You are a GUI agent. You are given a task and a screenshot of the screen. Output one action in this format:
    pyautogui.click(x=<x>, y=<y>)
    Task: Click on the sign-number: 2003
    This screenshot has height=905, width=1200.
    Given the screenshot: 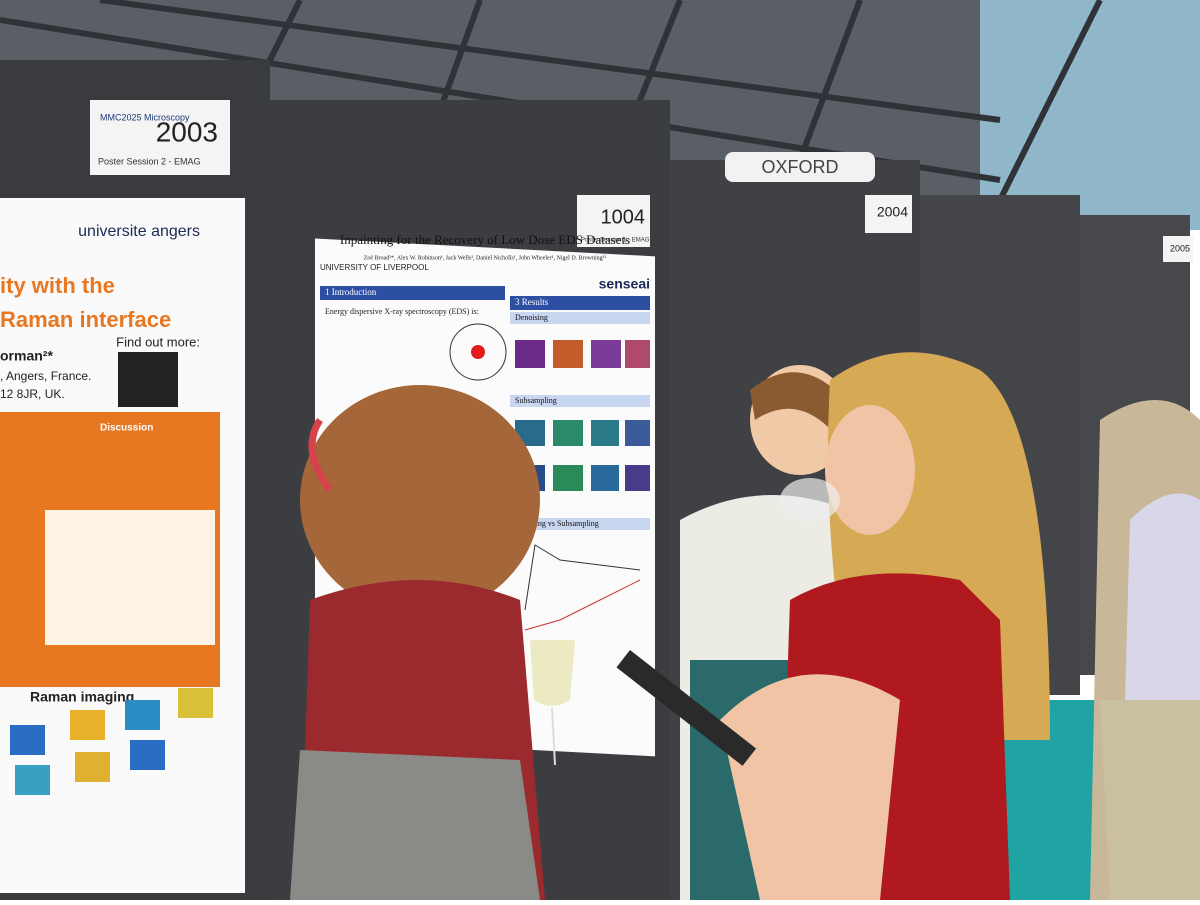 What is the action you would take?
    pyautogui.click(x=187, y=131)
    